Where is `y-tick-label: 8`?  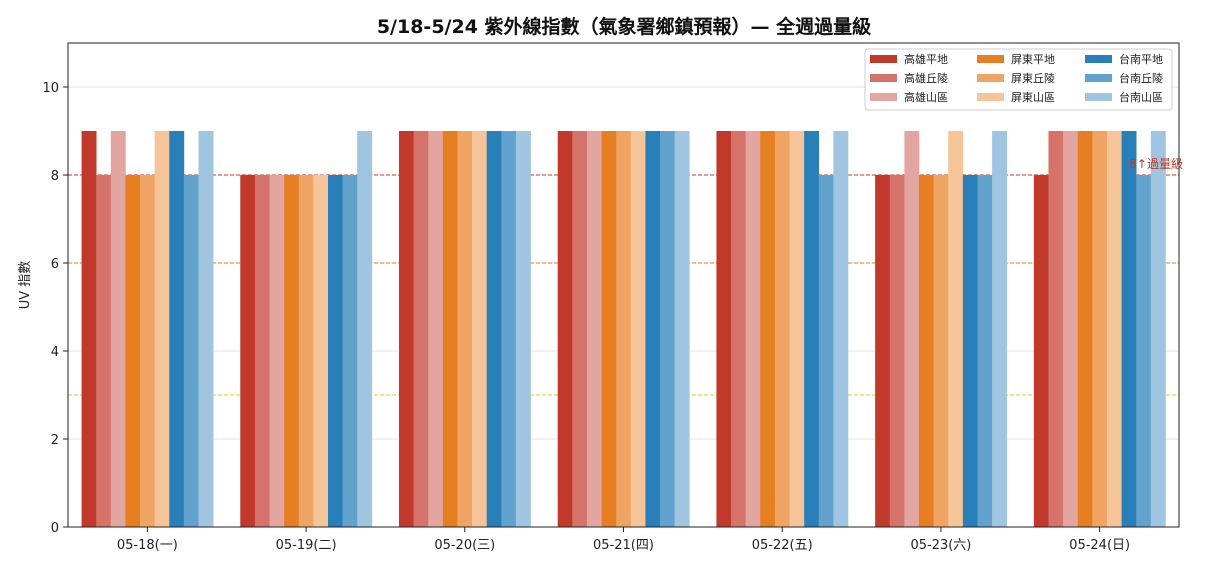 y-tick-label: 8 is located at coordinates (55, 176).